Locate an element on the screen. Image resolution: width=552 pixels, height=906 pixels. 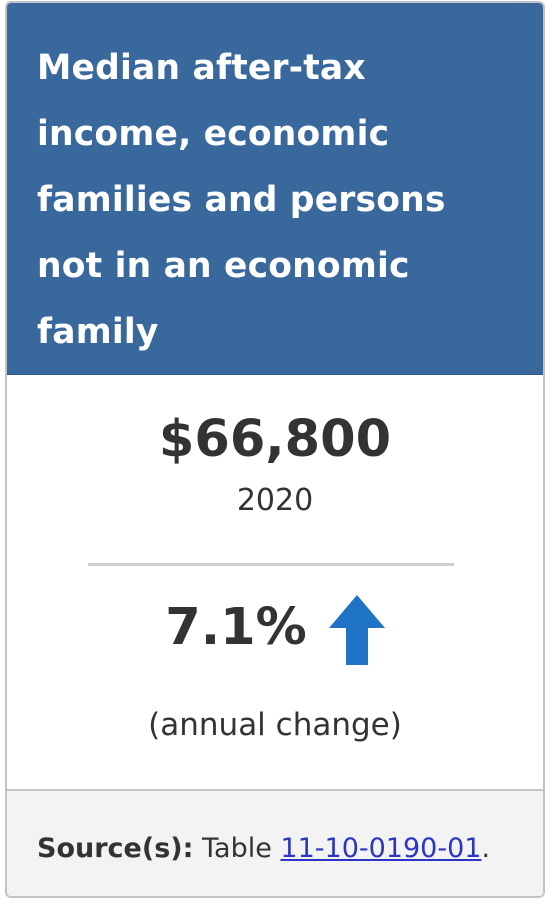
annual-change-value: 7.1% is located at coordinates (236, 627).